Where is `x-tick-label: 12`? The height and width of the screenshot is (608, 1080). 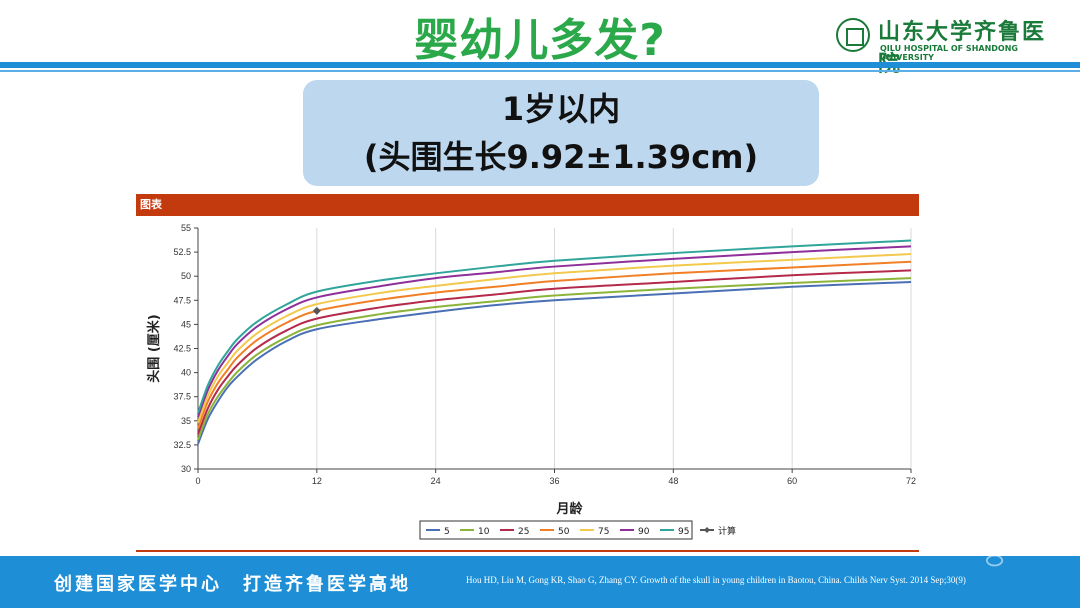 x-tick-label: 12 is located at coordinates (317, 481).